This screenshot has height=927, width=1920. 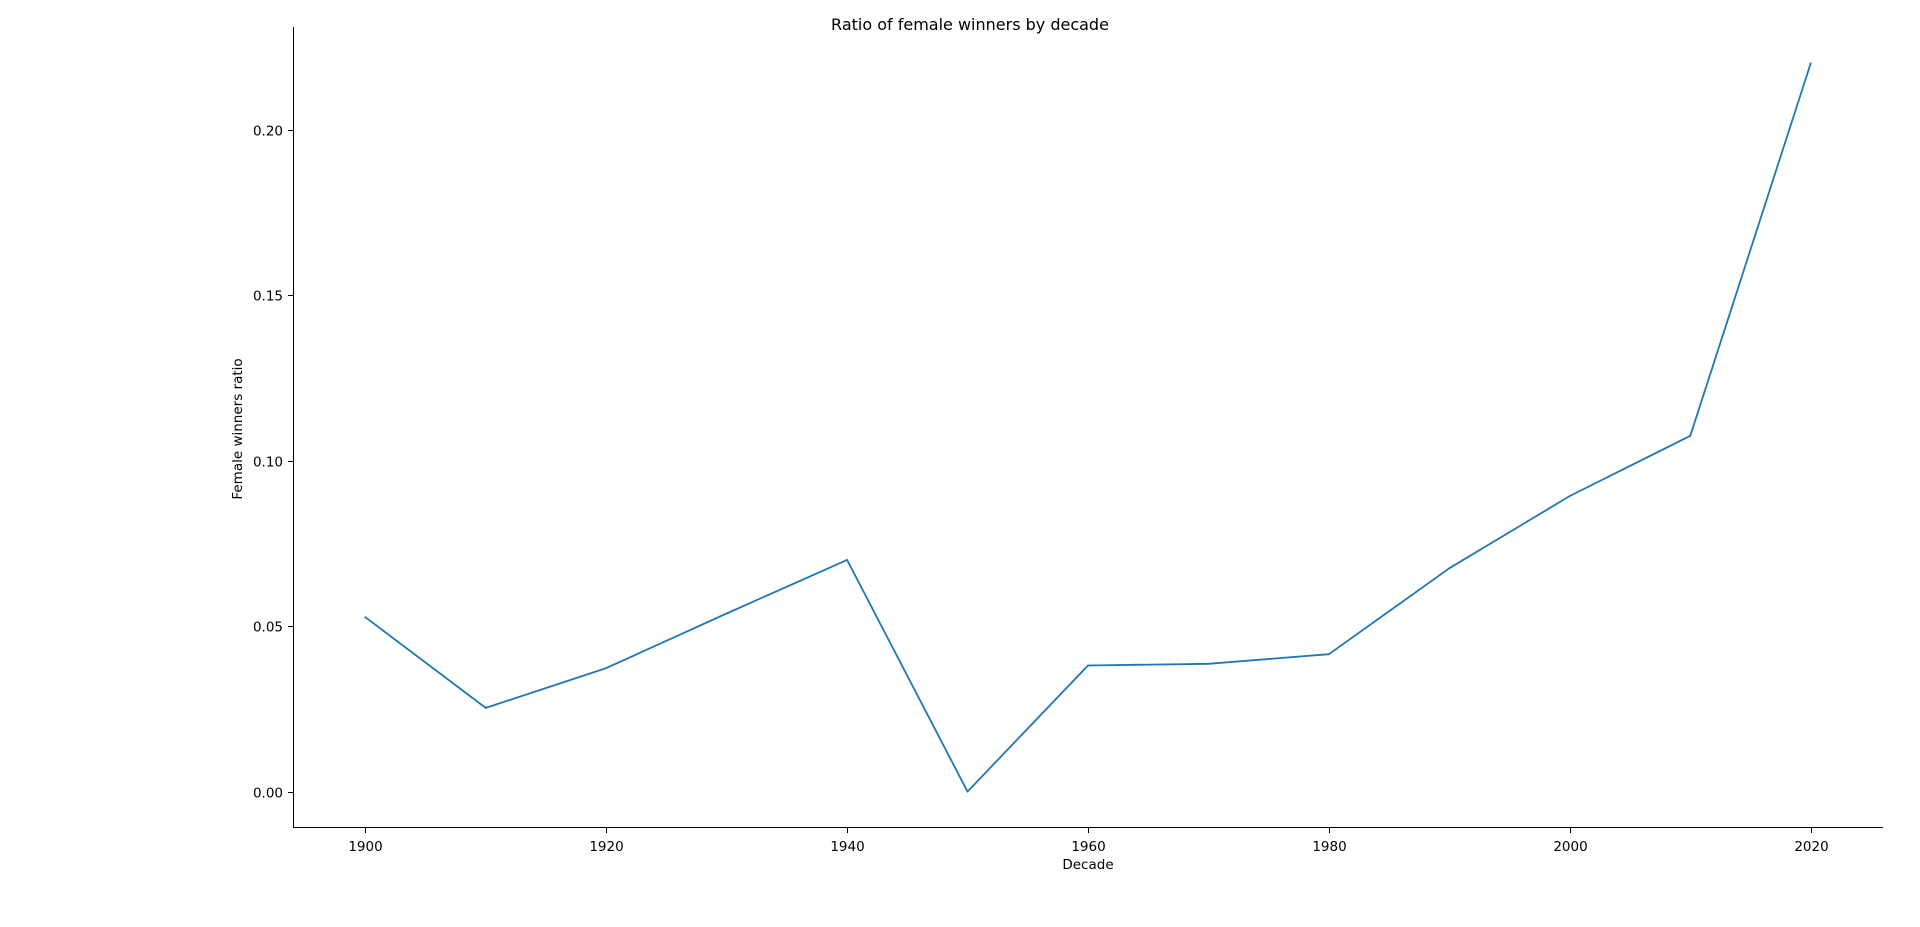 I want to click on x-tick-label: 2020, so click(x=1811, y=847).